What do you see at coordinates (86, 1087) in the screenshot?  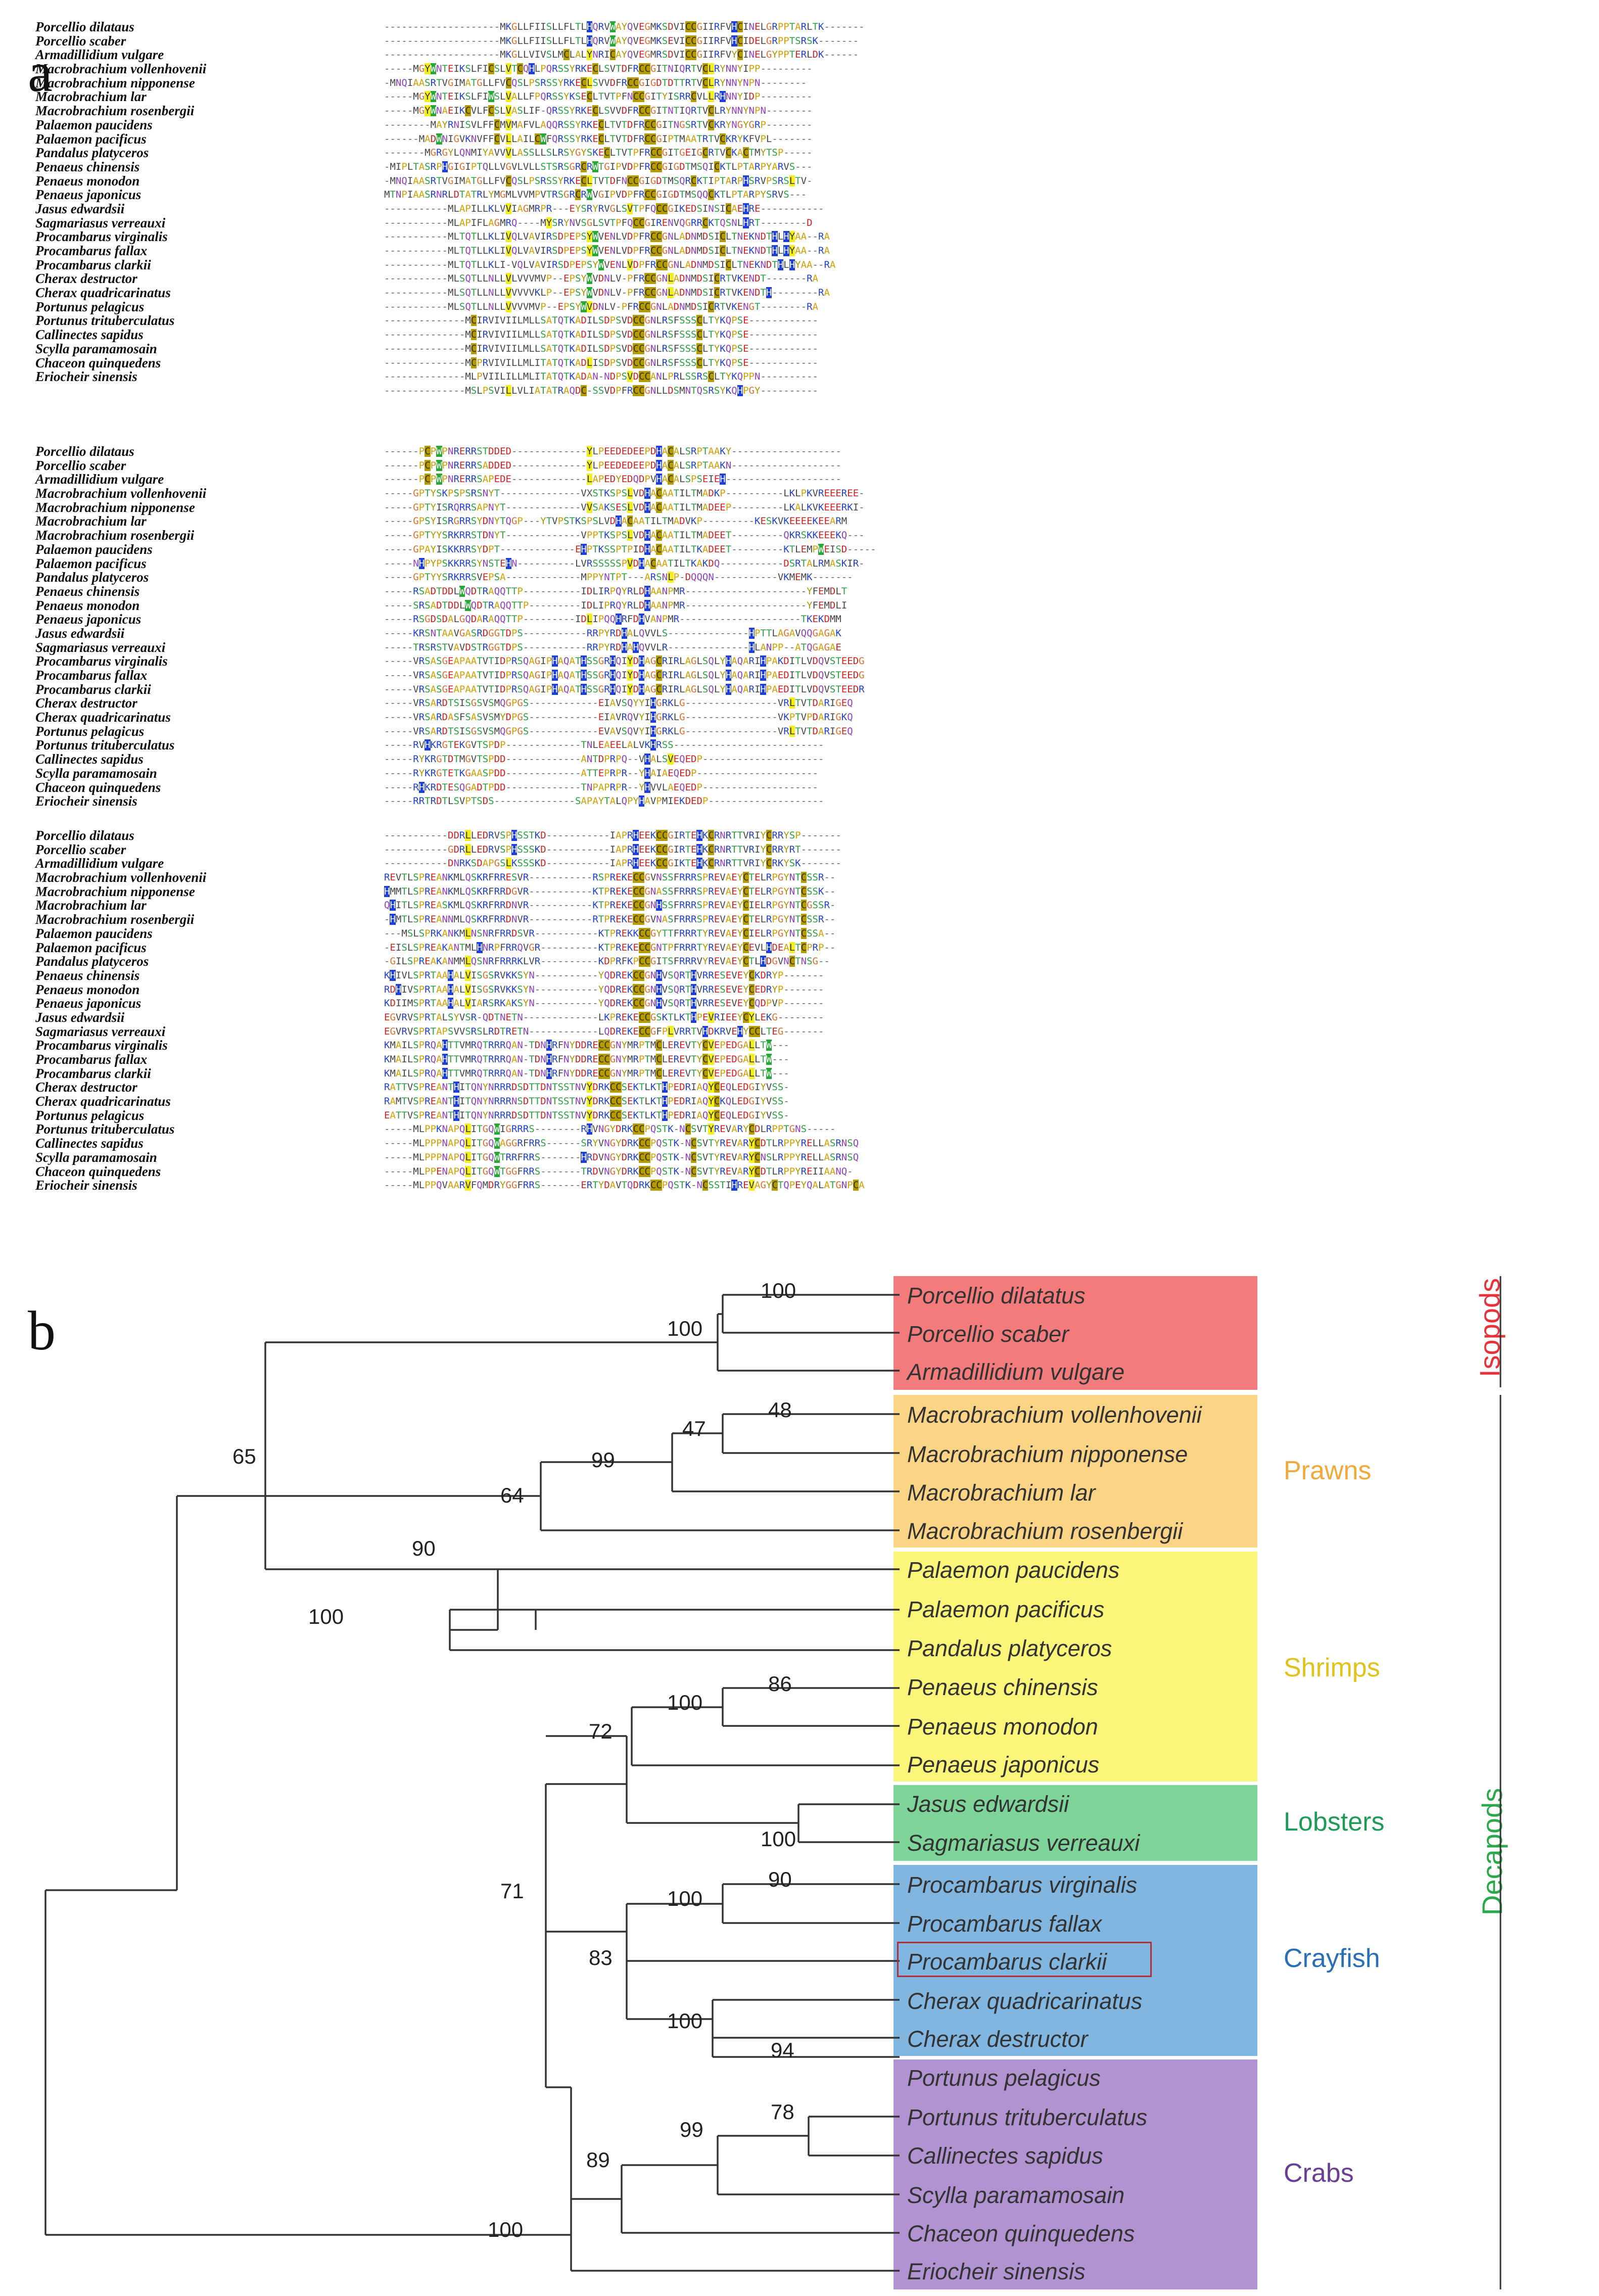 I see `species-name: Cherax destructor` at bounding box center [86, 1087].